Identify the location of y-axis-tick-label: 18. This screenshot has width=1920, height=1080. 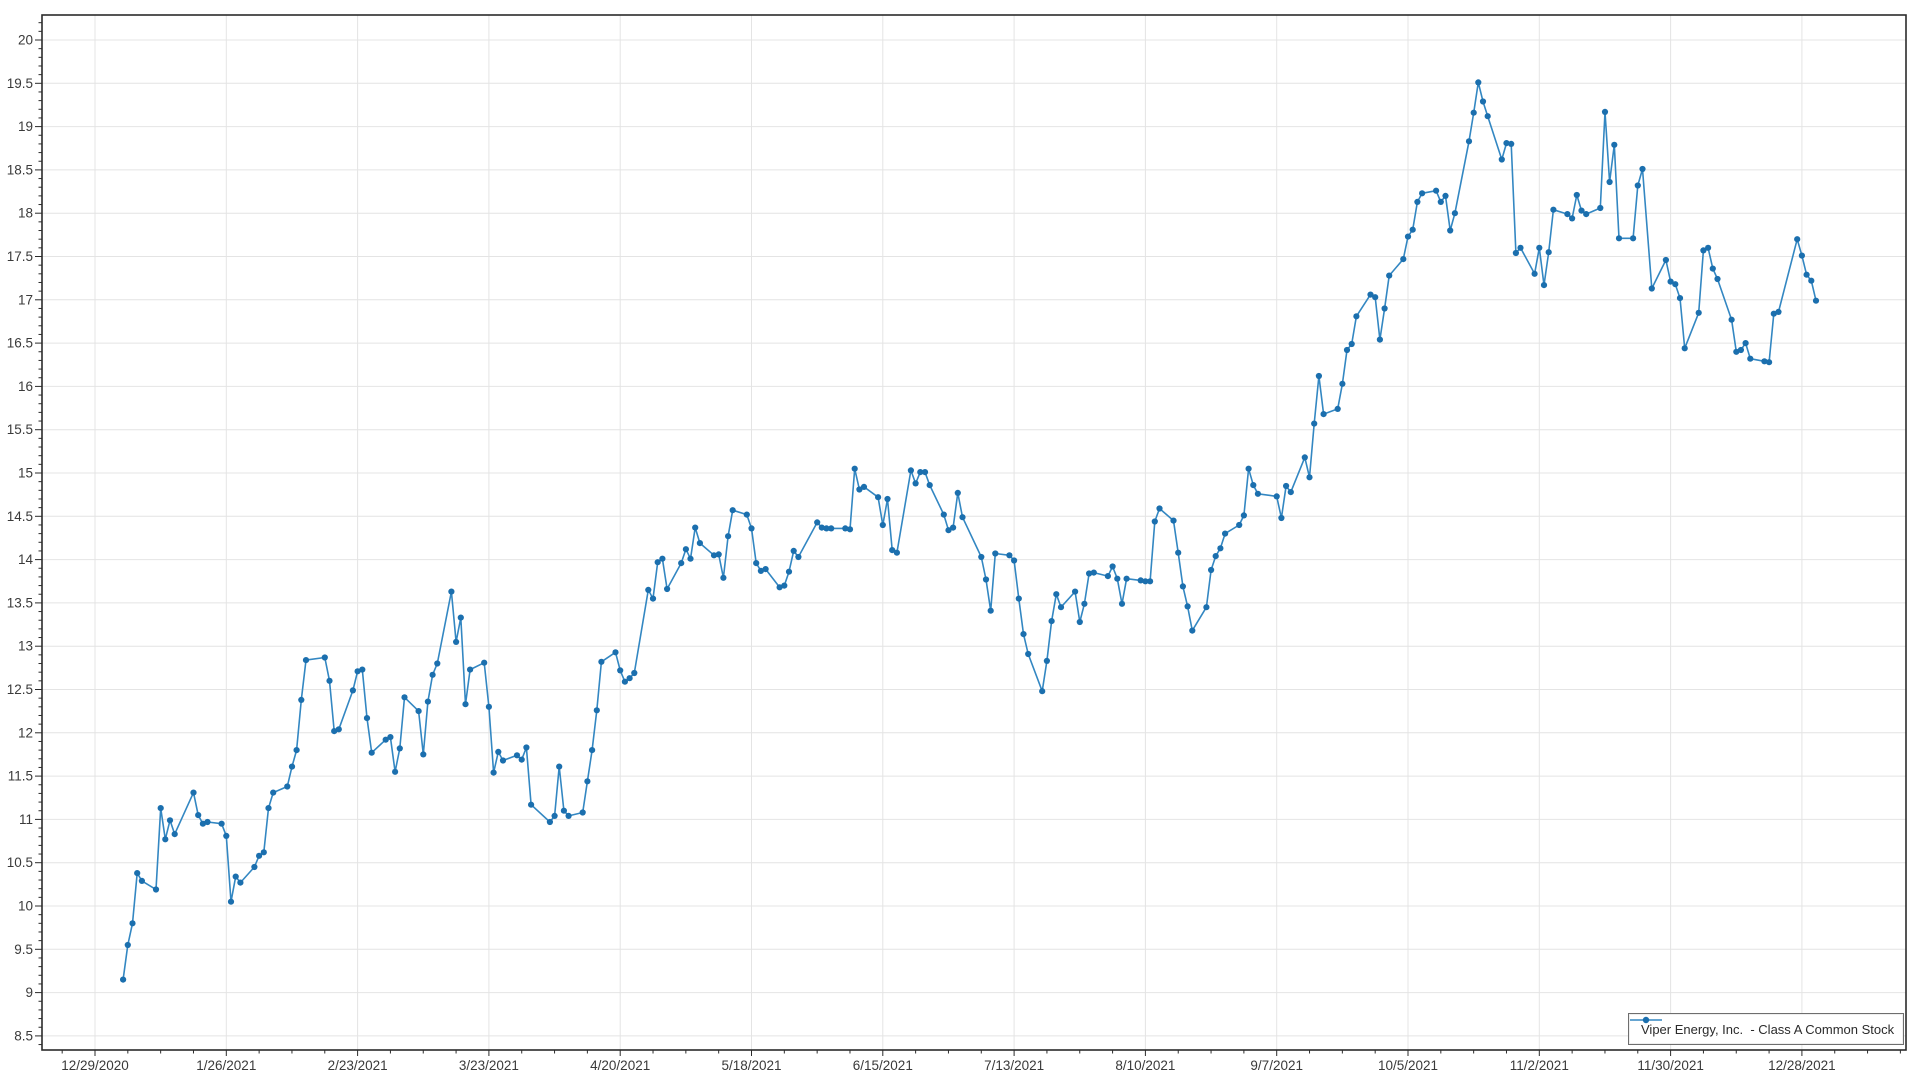
(25, 213).